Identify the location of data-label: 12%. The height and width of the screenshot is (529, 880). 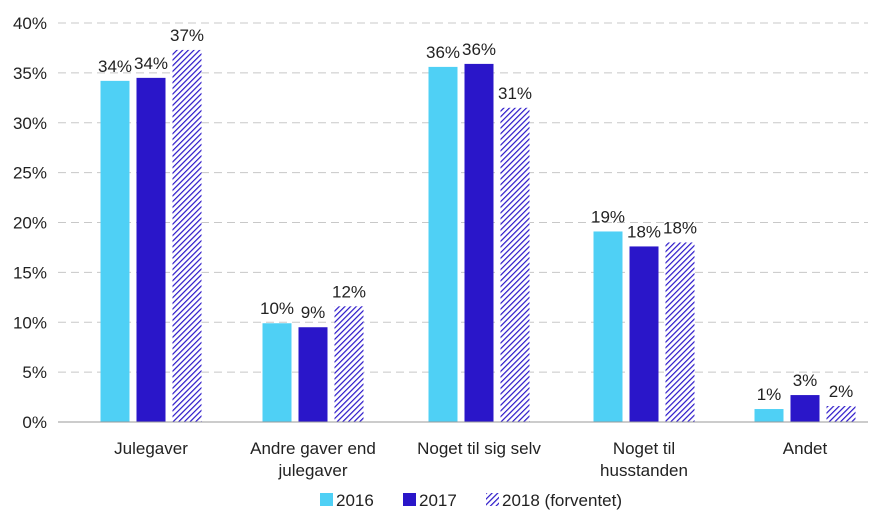
(349, 291).